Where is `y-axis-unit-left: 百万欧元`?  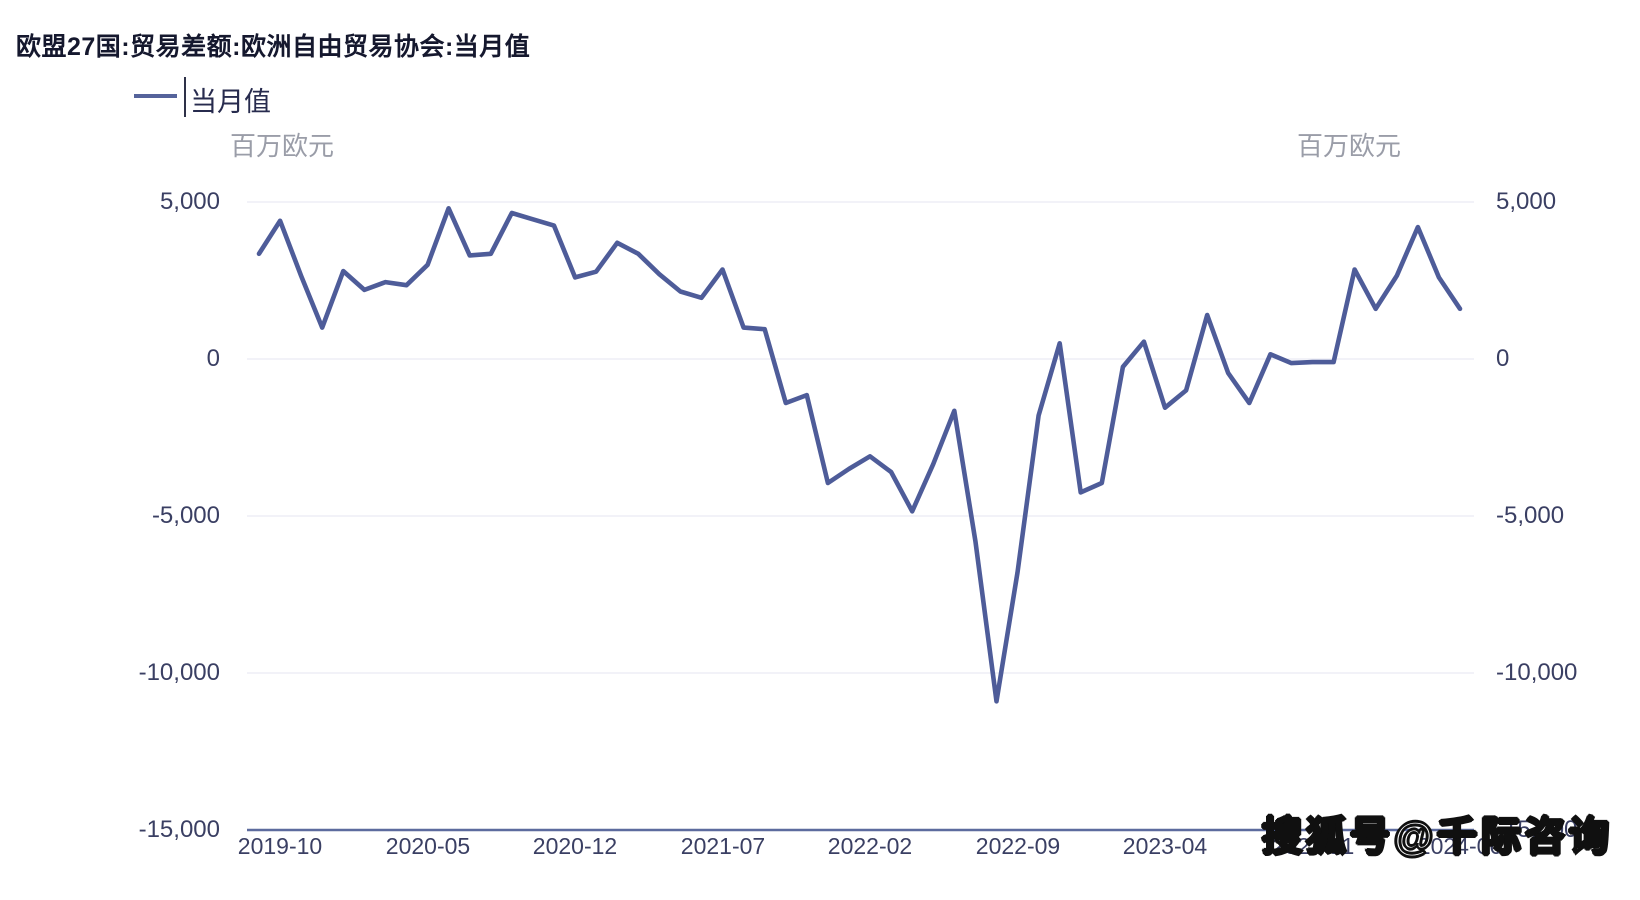
y-axis-unit-left: 百万欧元 is located at coordinates (282, 146).